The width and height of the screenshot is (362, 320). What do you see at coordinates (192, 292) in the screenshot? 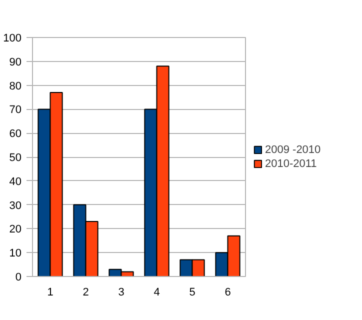
I see `x-tick-label: 5` at bounding box center [192, 292].